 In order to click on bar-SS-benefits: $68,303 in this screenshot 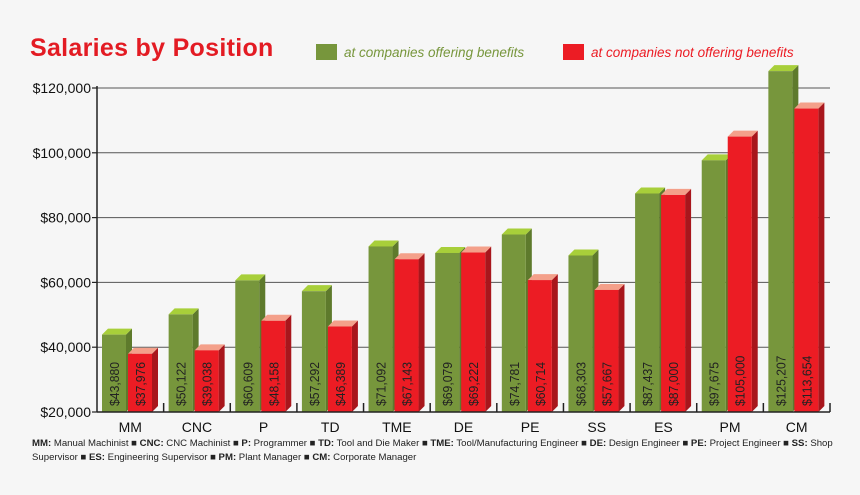, I will do `click(583, 330)`.